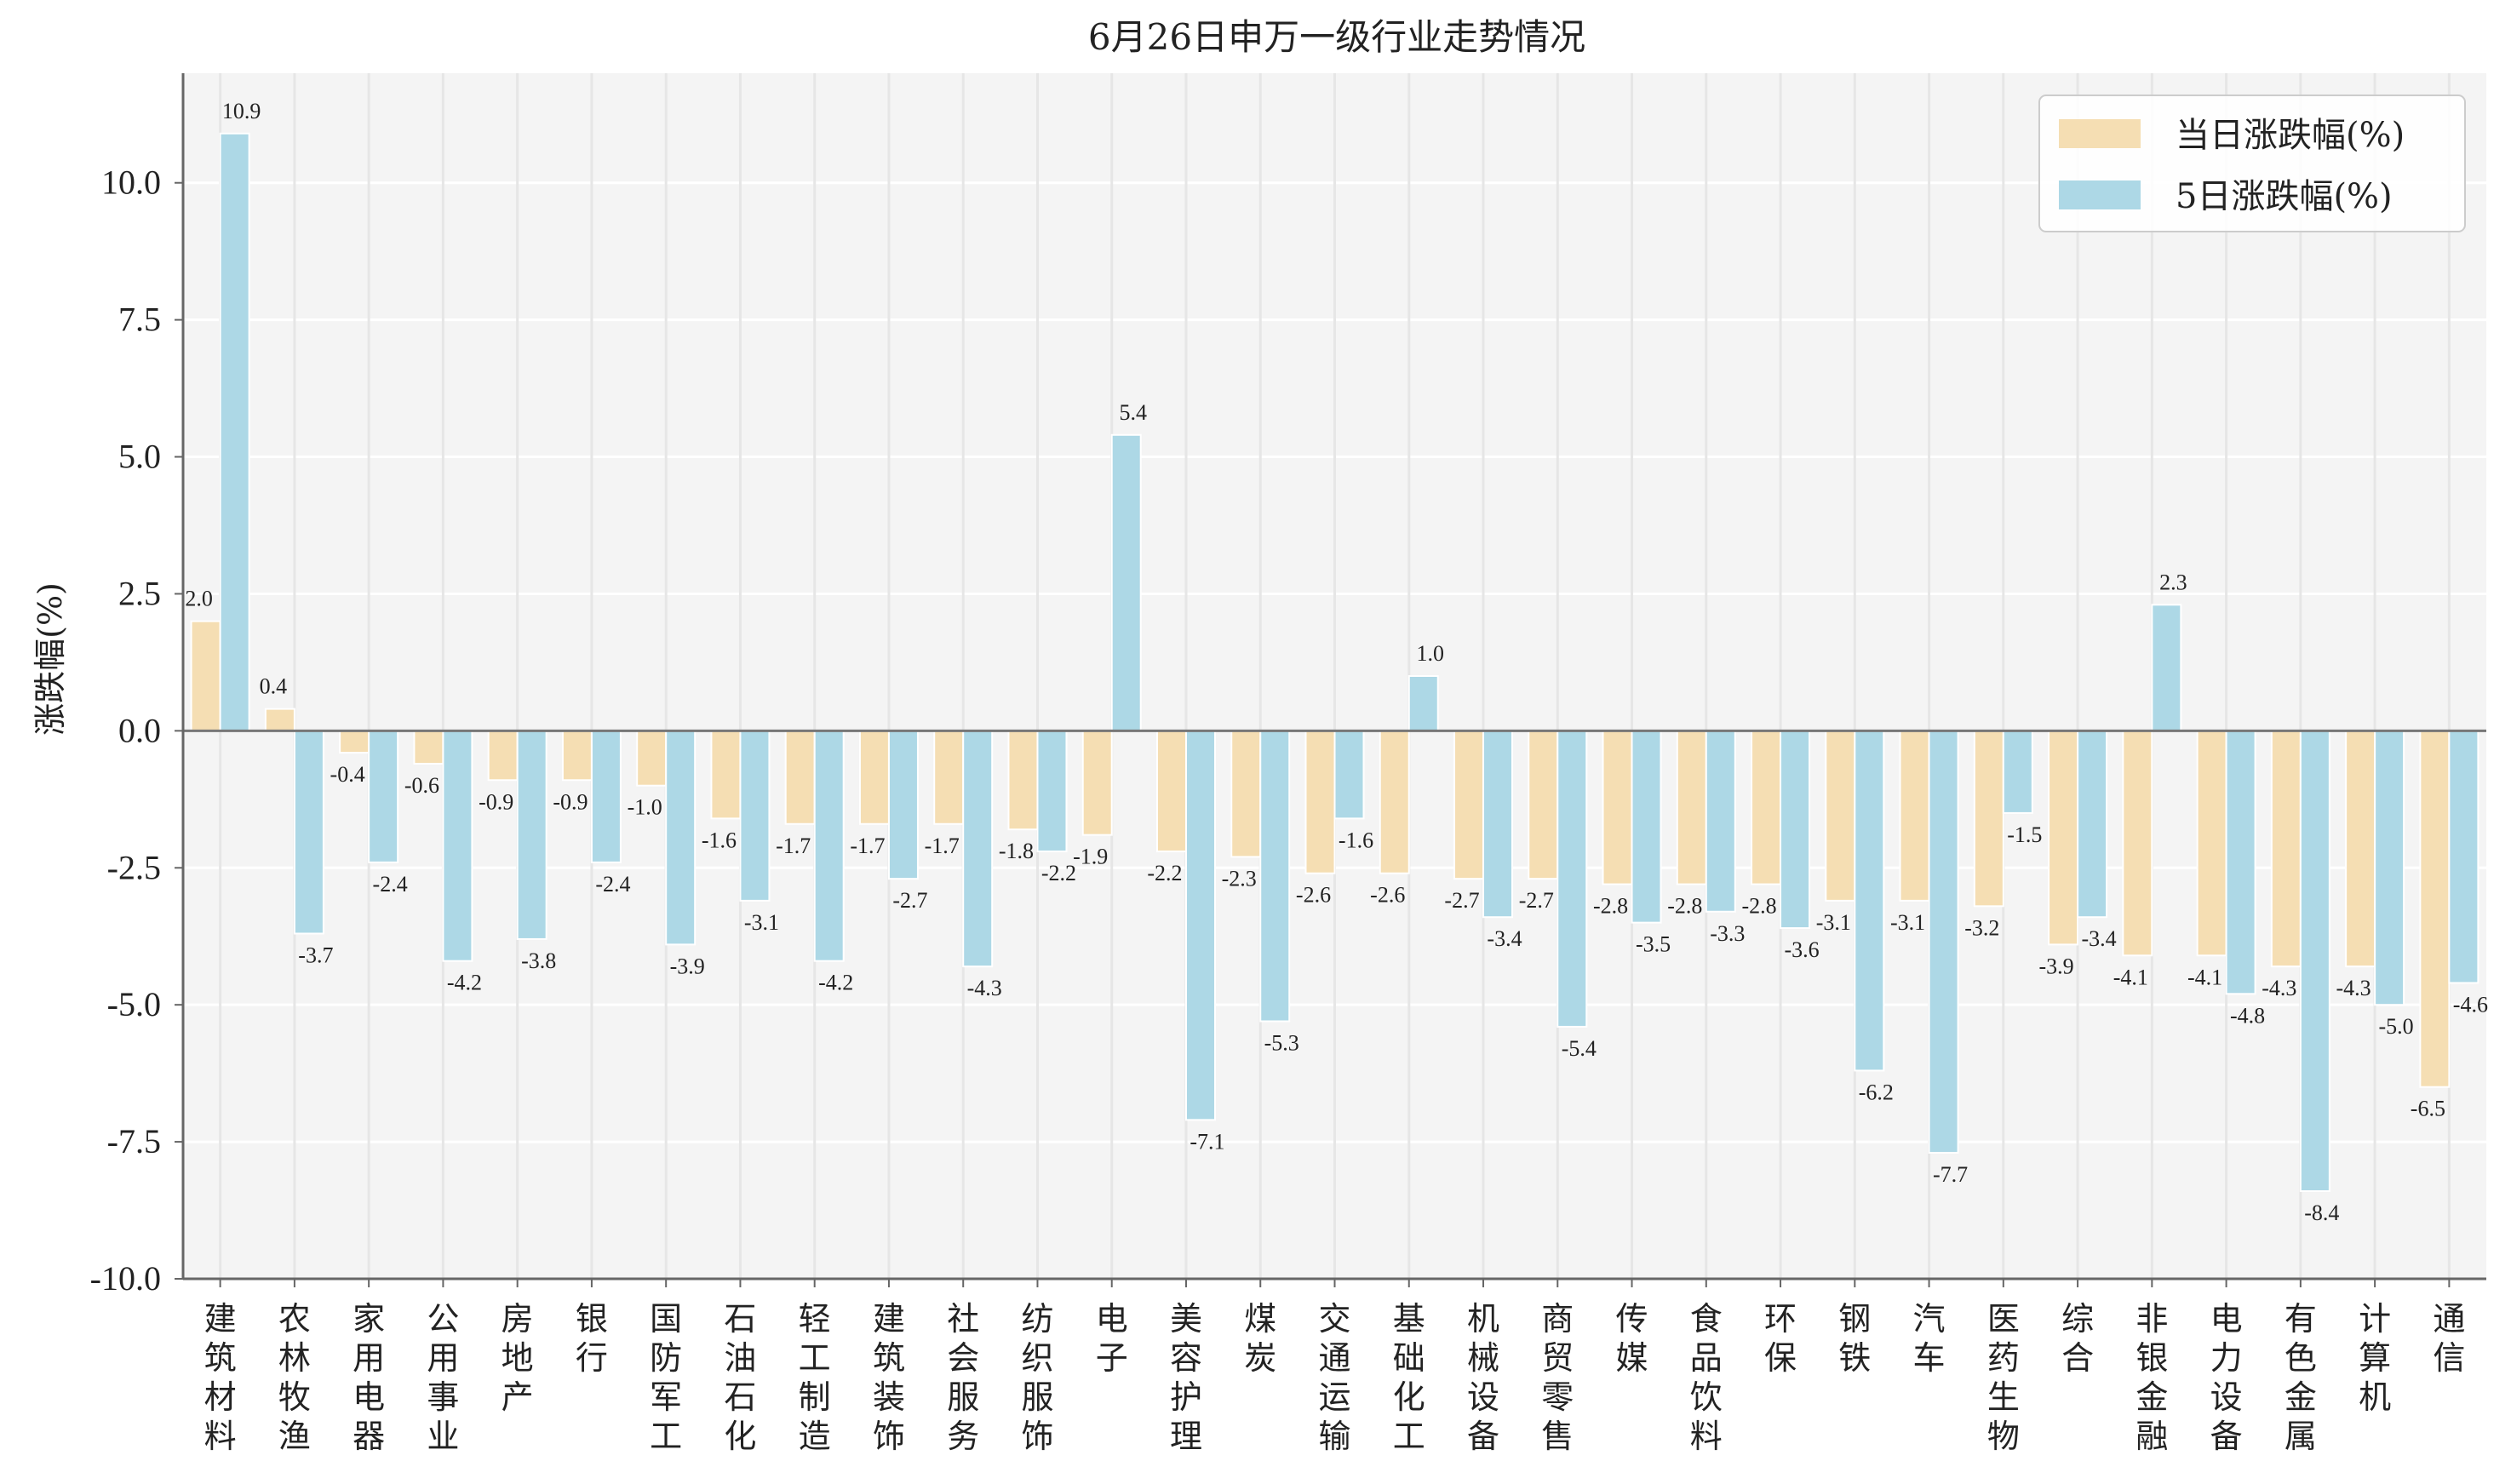 Image resolution: width=2511 pixels, height=1484 pixels. What do you see at coordinates (2226, 1437) in the screenshot?
I see `x-tick-char: 备` at bounding box center [2226, 1437].